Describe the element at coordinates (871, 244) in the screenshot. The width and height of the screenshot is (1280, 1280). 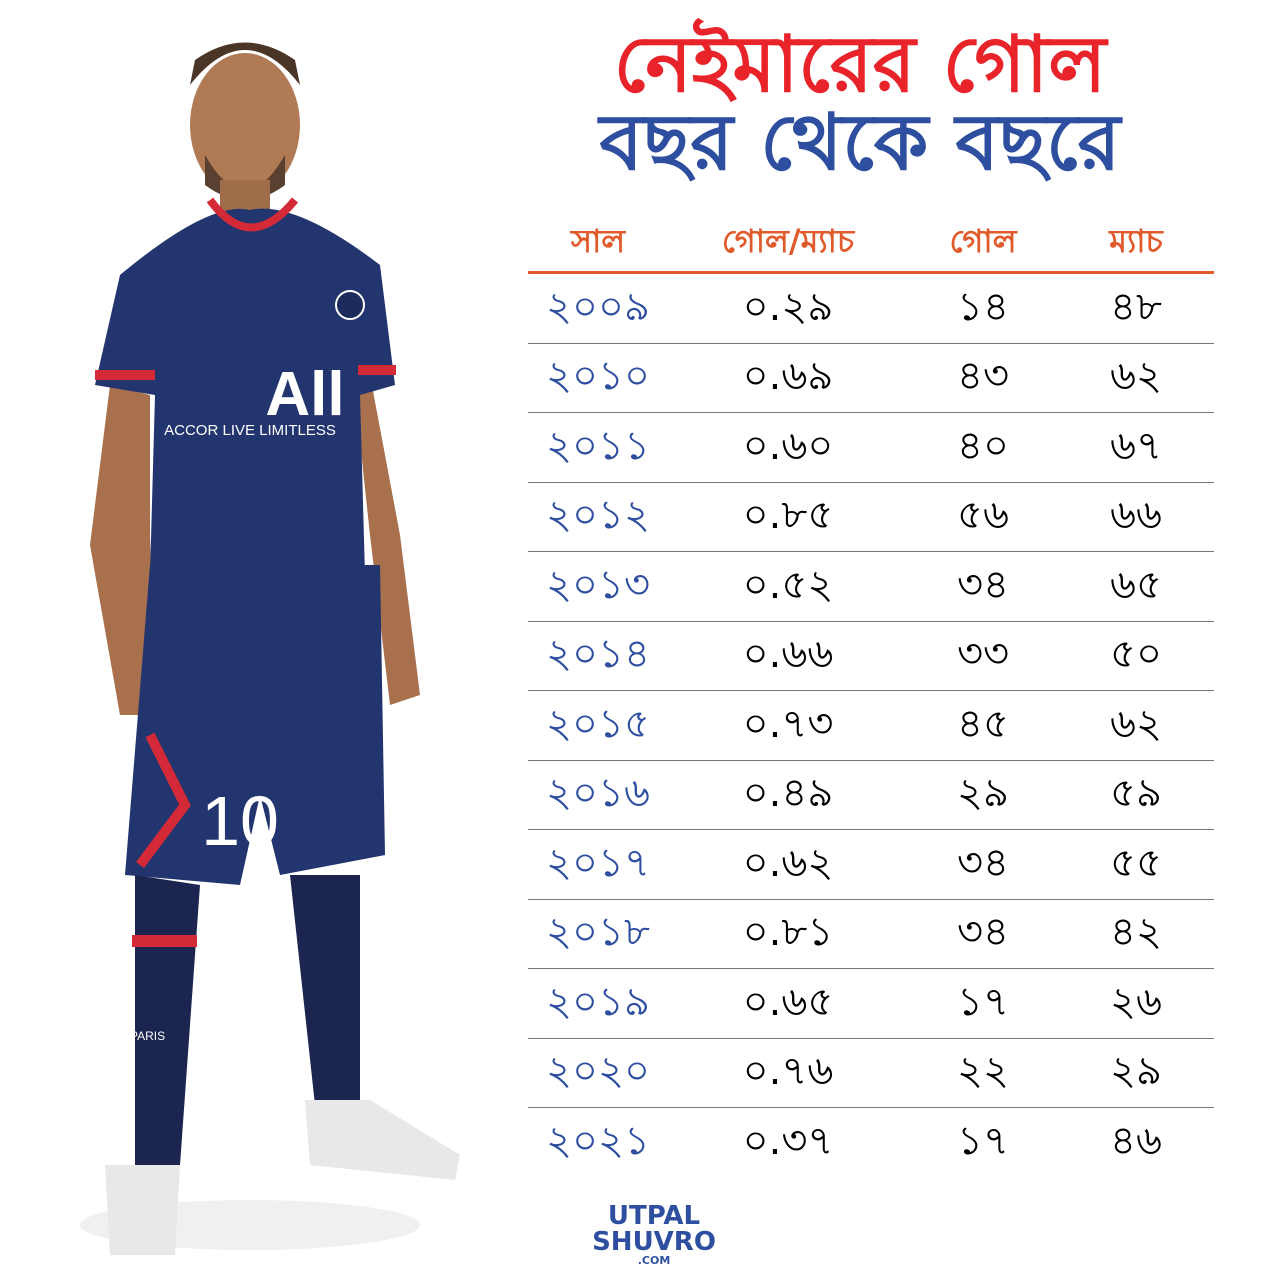
I see `table-header: সাল গোল/ম্যাচ গোল ম্যাচ` at that location.